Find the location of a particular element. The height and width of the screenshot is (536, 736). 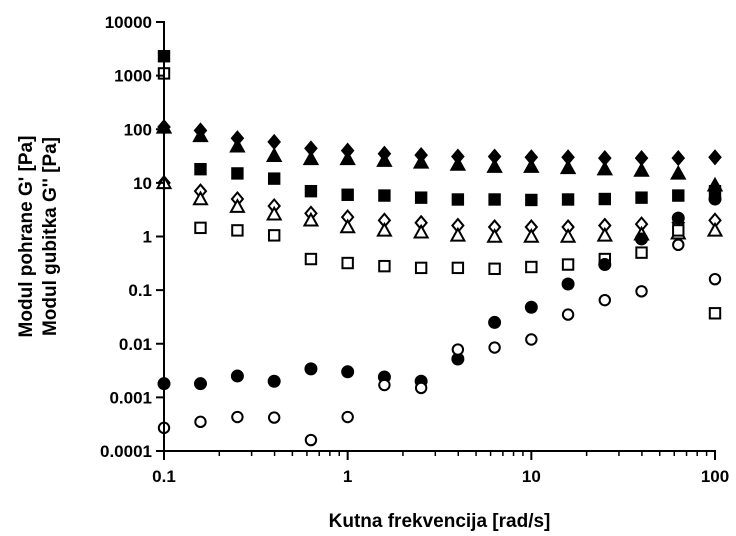

y-tick-label: 0.1 is located at coordinates (140, 290).